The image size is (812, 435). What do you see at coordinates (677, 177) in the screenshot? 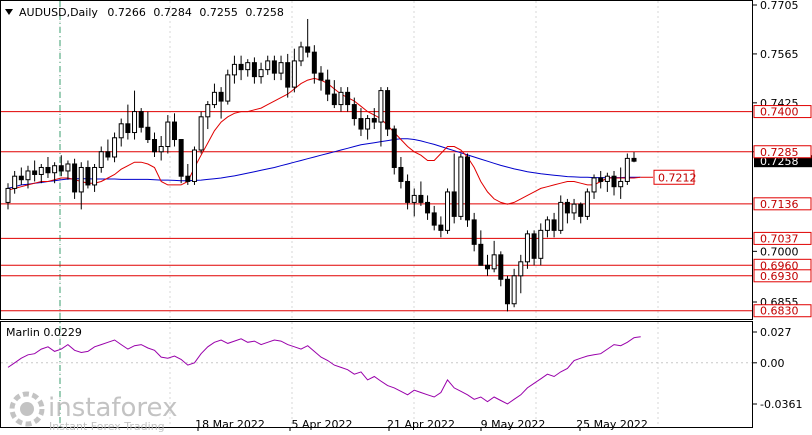
I see `annotation-label: 0.7212` at bounding box center [677, 177].